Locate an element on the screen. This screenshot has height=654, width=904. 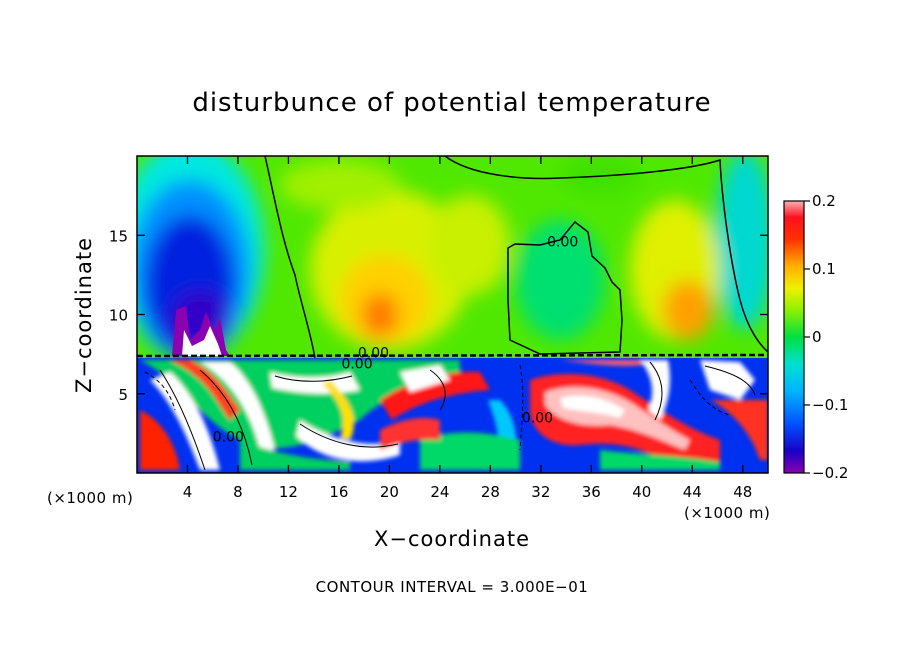
y-tick-label: 5 is located at coordinates (123, 395).